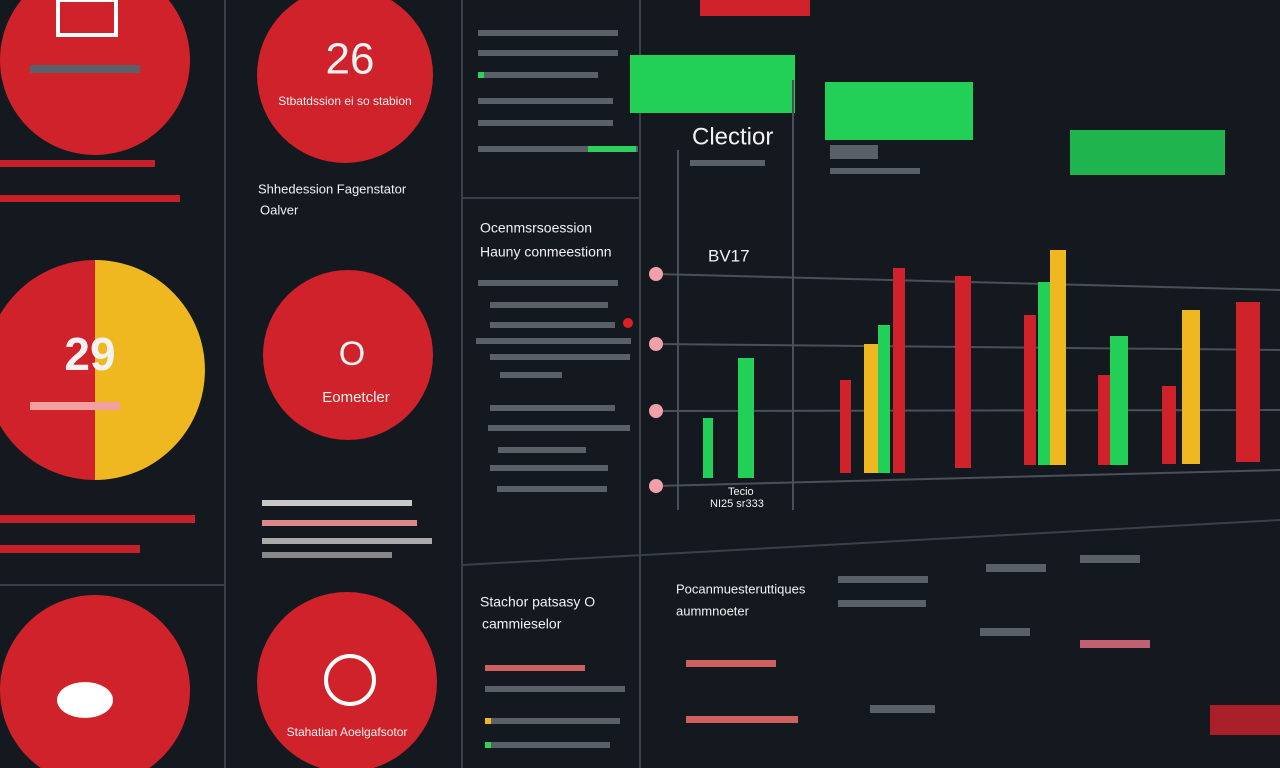 This screenshot has height=768, width=1280. Describe the element at coordinates (89, 354) in the screenshot. I see `gauge-value: 29` at that location.